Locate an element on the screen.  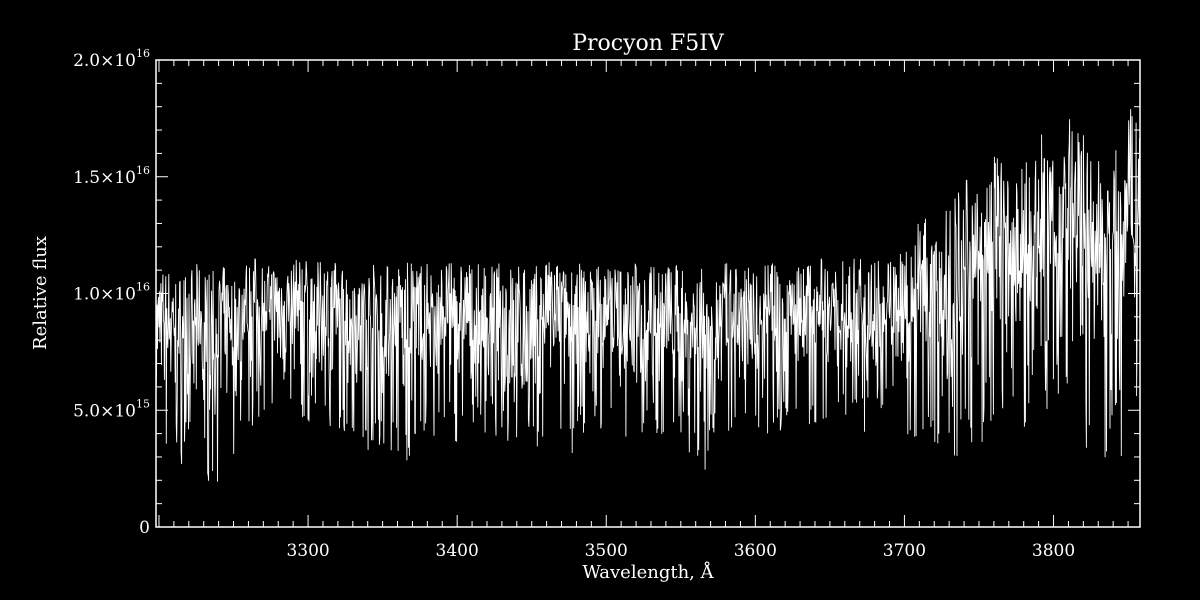
x-axis-label: Wavelength, Å is located at coordinates (648, 572).